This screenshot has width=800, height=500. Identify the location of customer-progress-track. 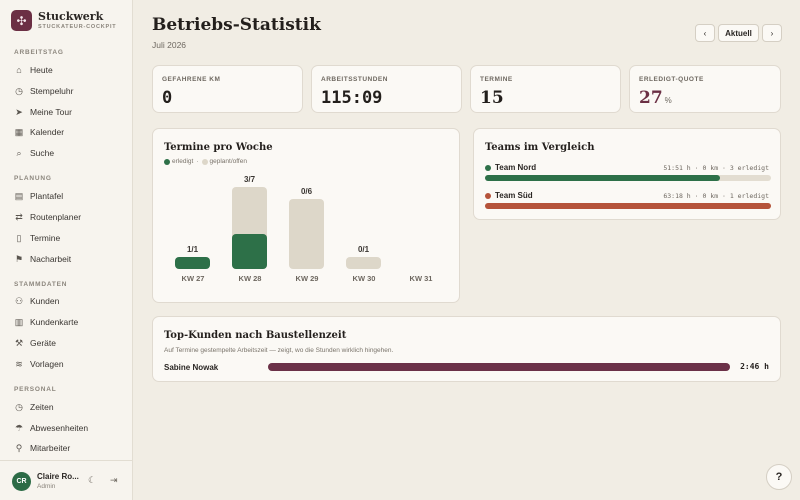
(499, 367).